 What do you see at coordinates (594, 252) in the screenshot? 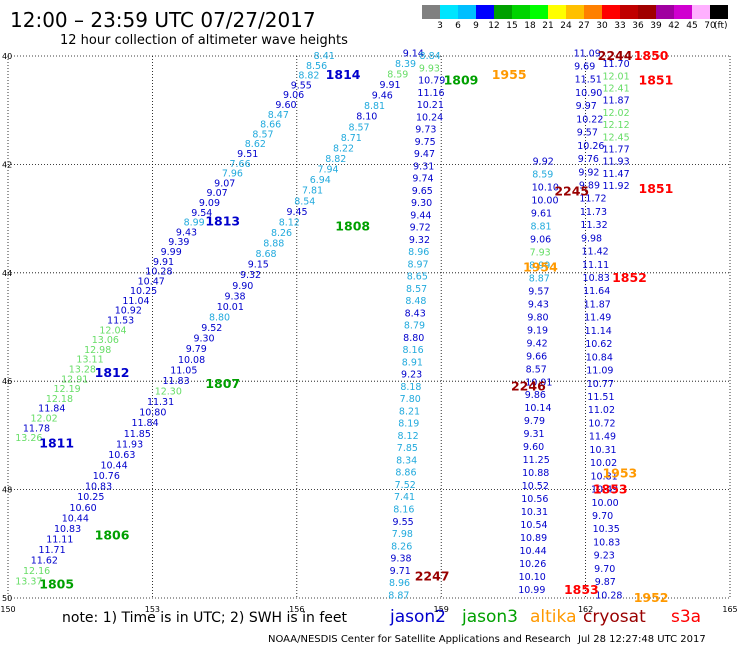
I see `wave-height-value: 11.42` at bounding box center [594, 252].